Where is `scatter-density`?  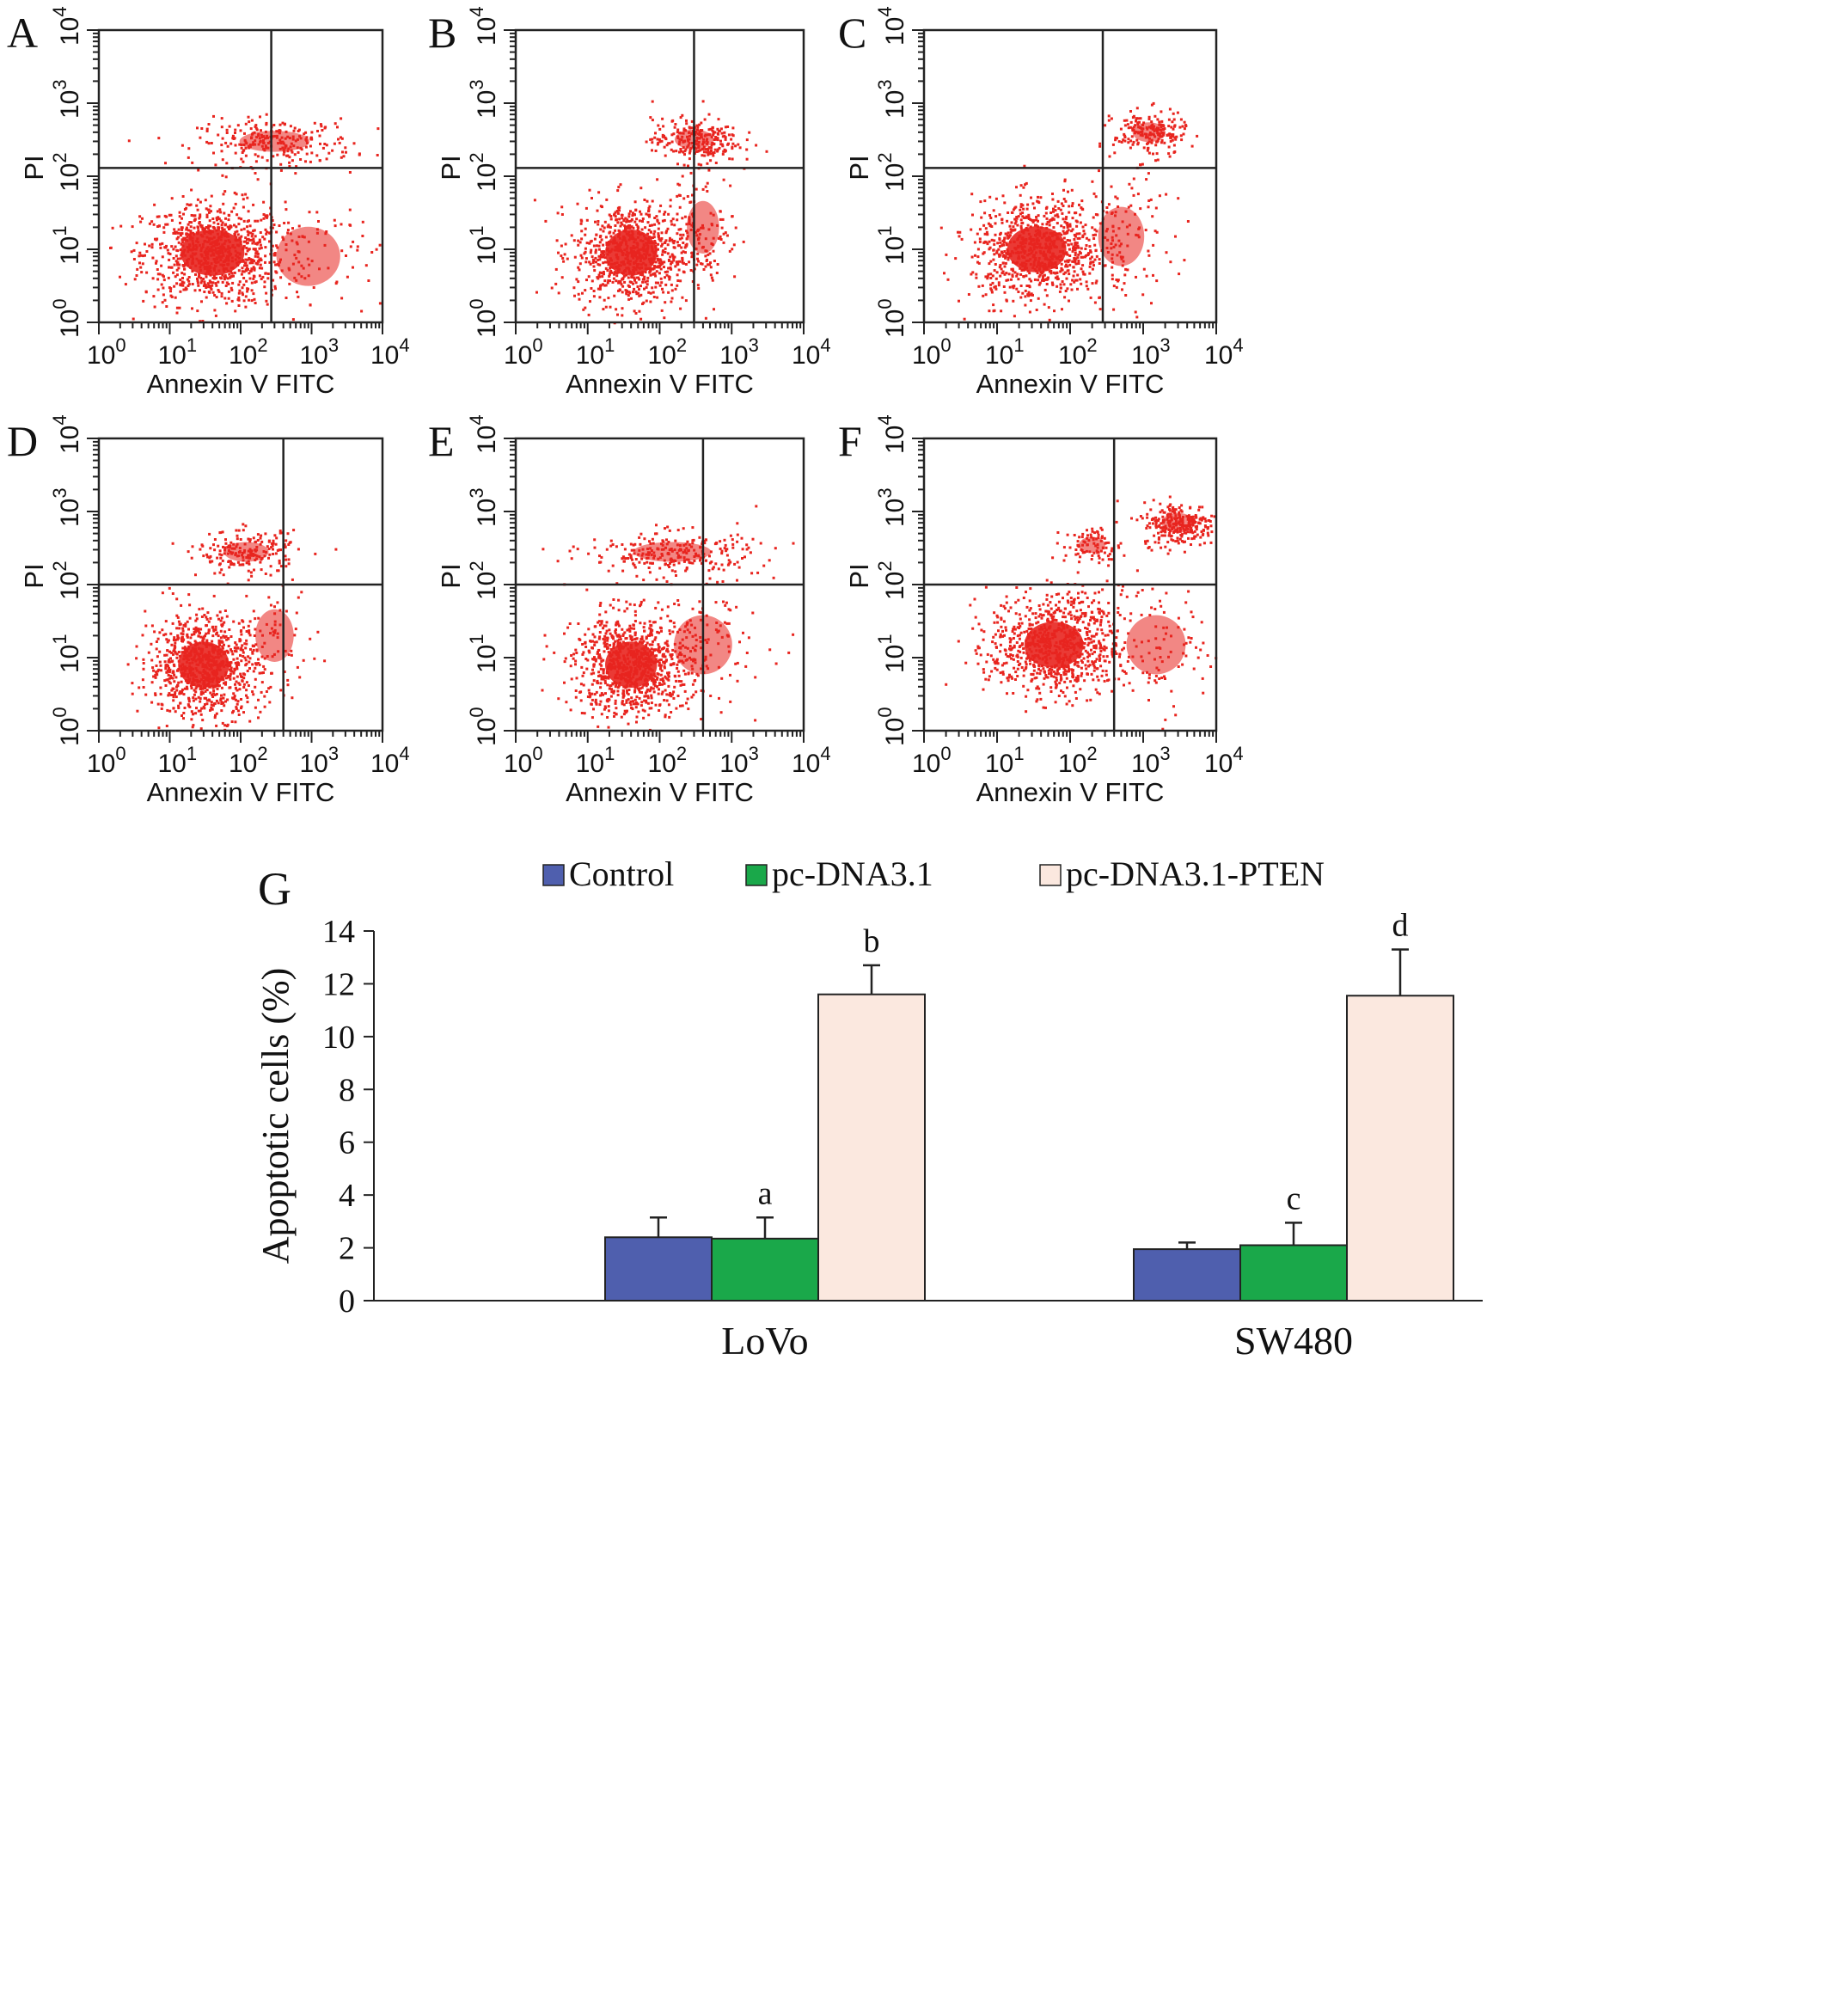 scatter-density is located at coordinates (274, 141).